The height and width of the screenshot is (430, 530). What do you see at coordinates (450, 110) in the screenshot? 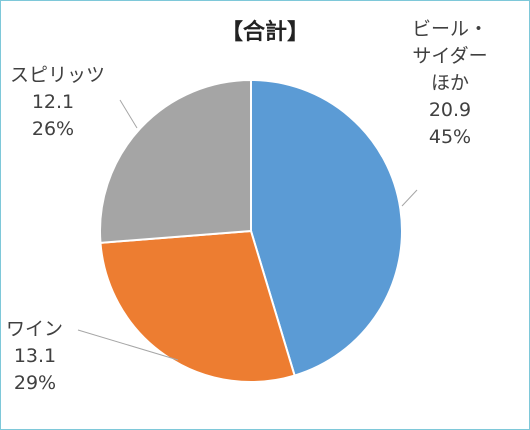
I see `slice-label-beer-value: 20.9` at bounding box center [450, 110].